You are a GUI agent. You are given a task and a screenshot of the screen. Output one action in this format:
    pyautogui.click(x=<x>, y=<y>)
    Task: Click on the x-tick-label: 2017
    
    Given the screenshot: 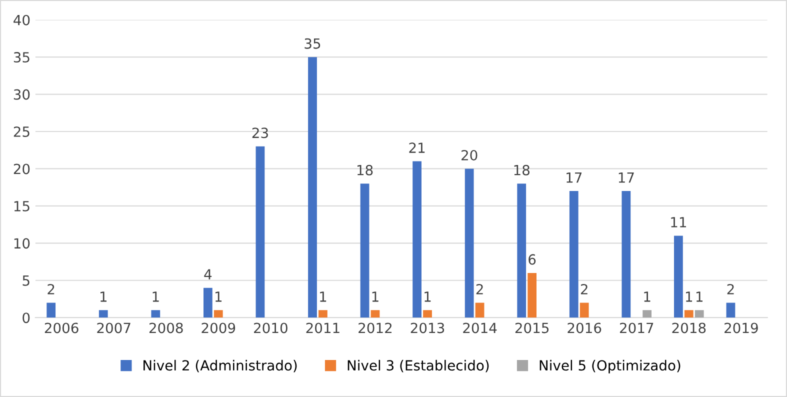 What is the action you would take?
    pyautogui.click(x=637, y=328)
    